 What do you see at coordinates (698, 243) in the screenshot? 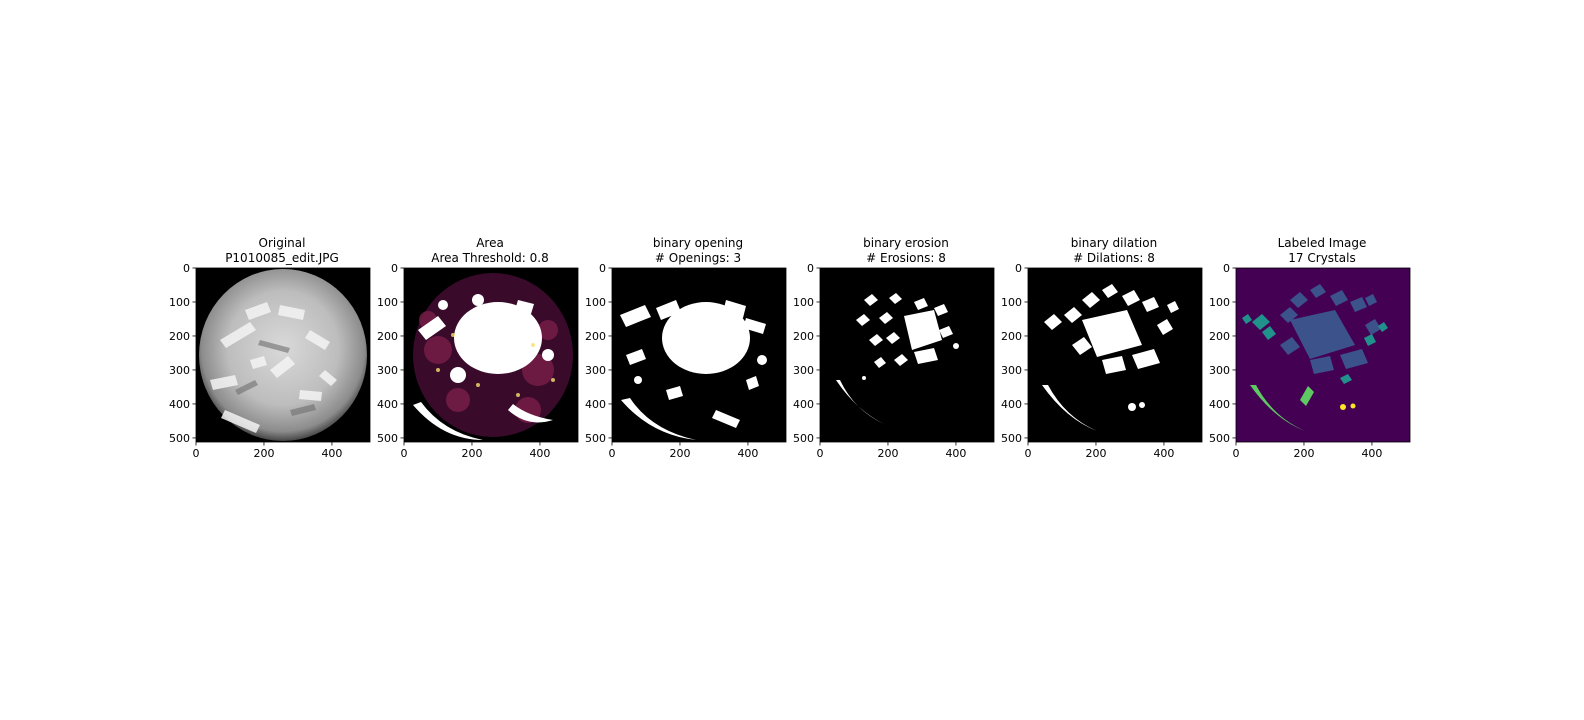
I see `title-line-1: binary opening` at bounding box center [698, 243].